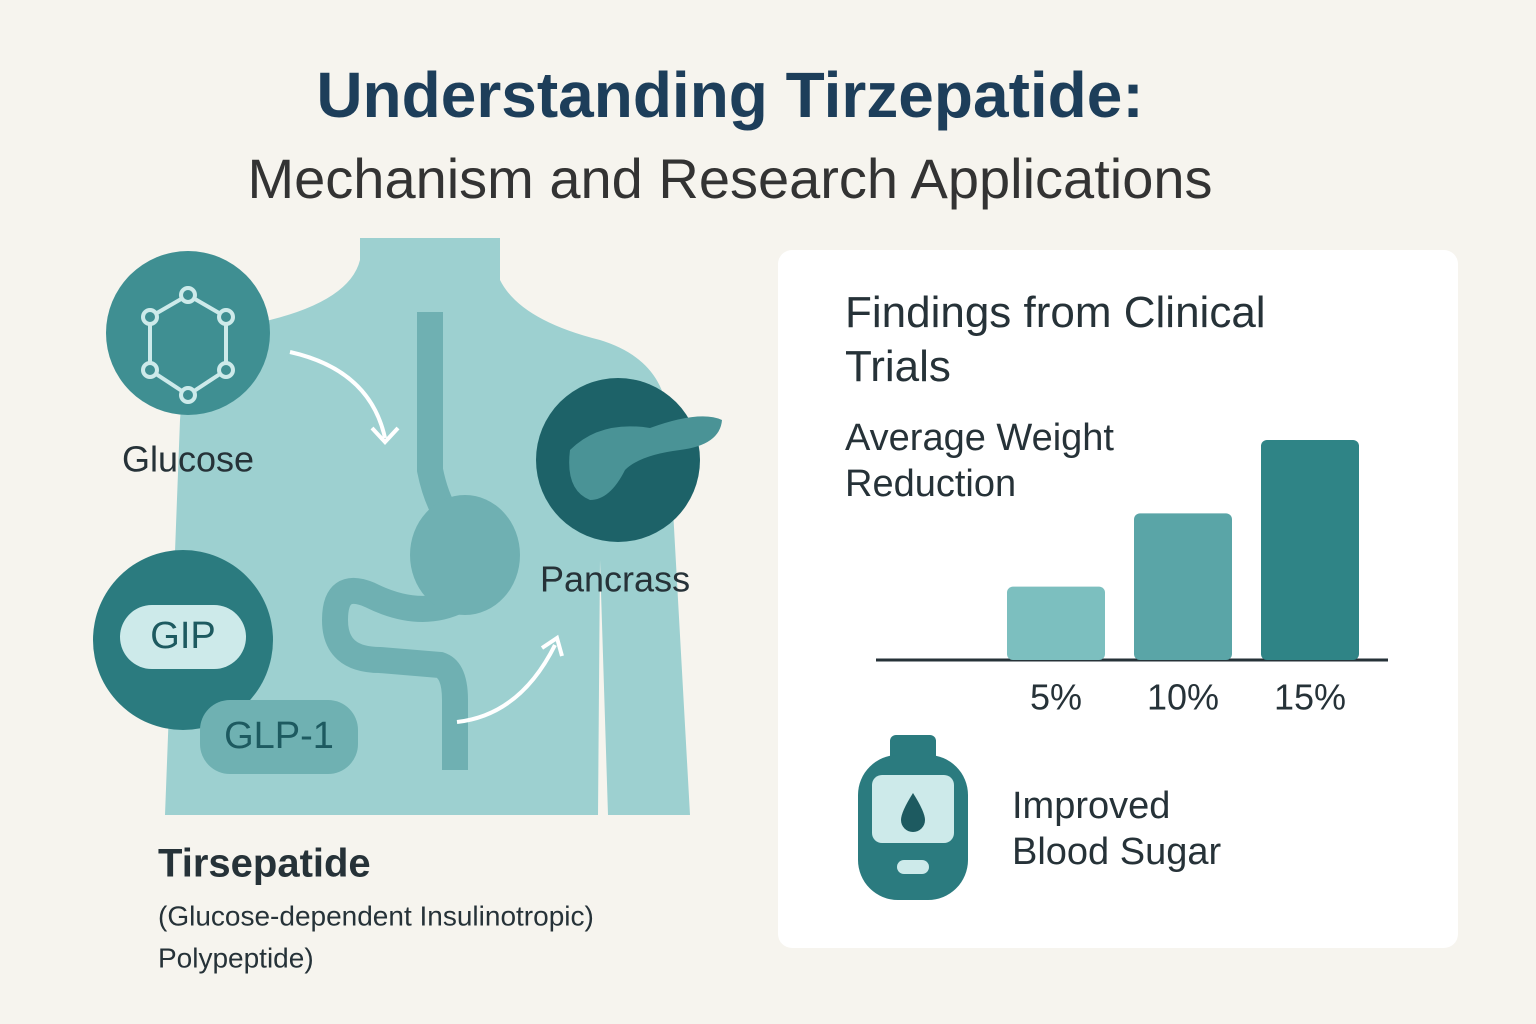 This screenshot has width=1536, height=1024. What do you see at coordinates (1183, 697) in the screenshot?
I see `value-label: 10%` at bounding box center [1183, 697].